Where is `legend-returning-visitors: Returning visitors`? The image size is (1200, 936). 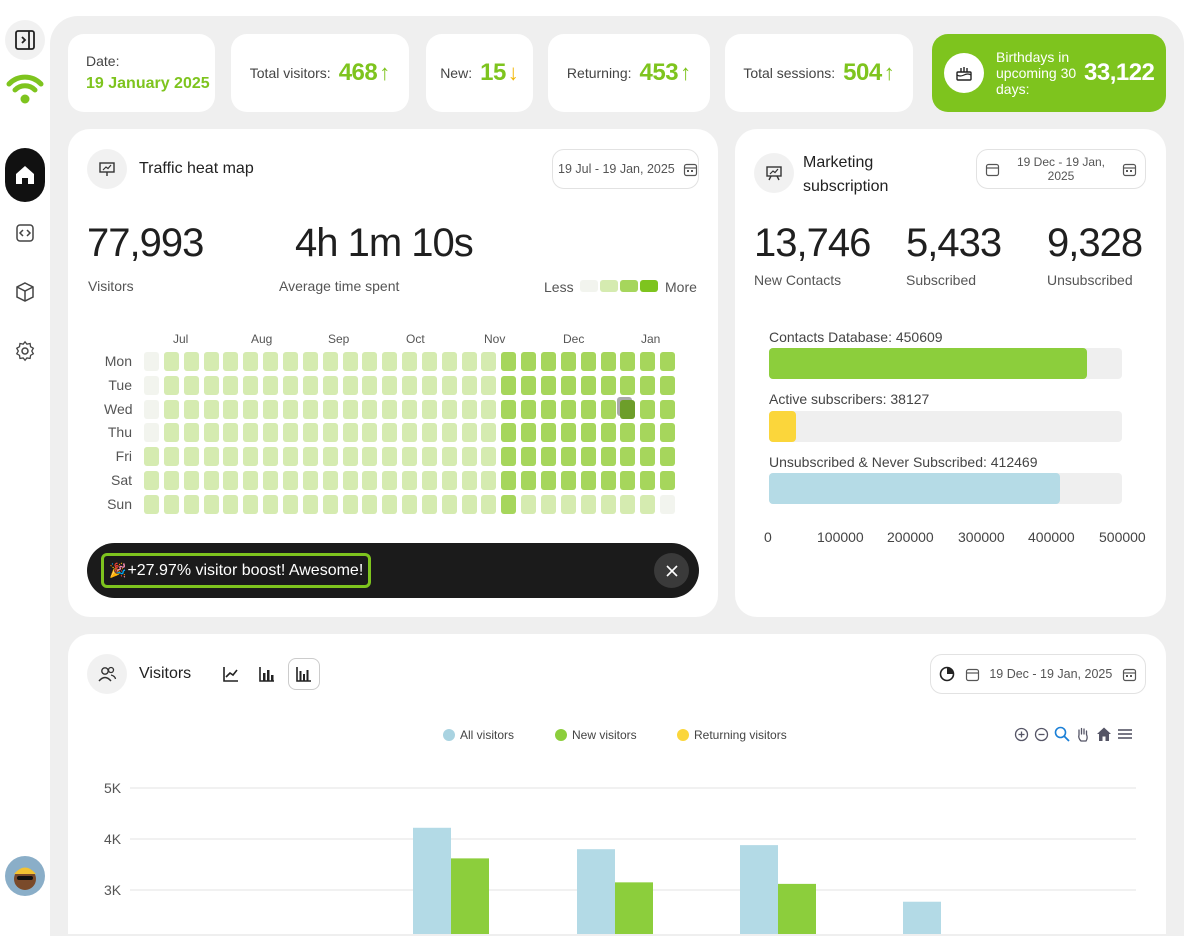 legend-returning-visitors: Returning visitors is located at coordinates (732, 735).